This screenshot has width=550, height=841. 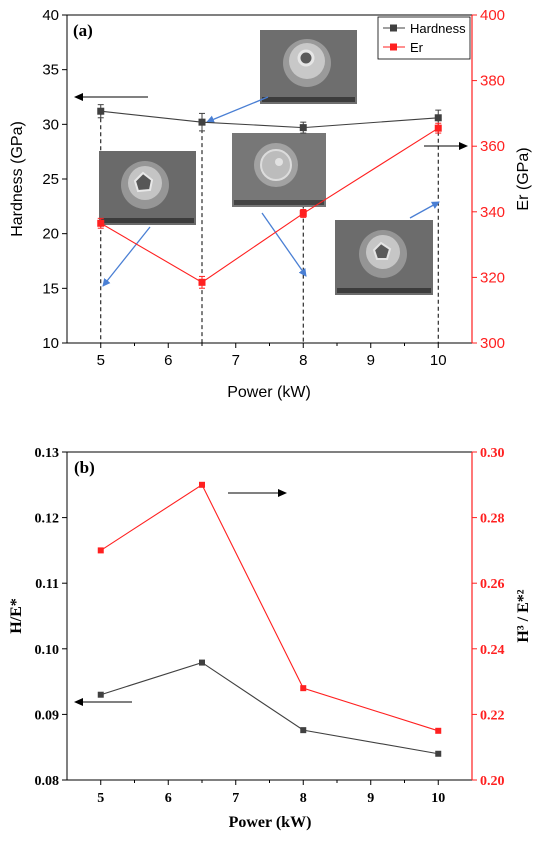 I want to click on y2-axis-label-b: H³ / E*², so click(x=523, y=615).